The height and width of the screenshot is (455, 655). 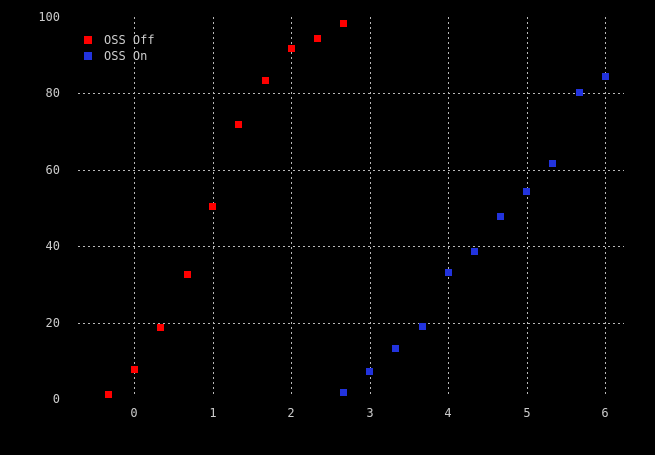 What do you see at coordinates (52, 93) in the screenshot?
I see `y-tick-label: 80` at bounding box center [52, 93].